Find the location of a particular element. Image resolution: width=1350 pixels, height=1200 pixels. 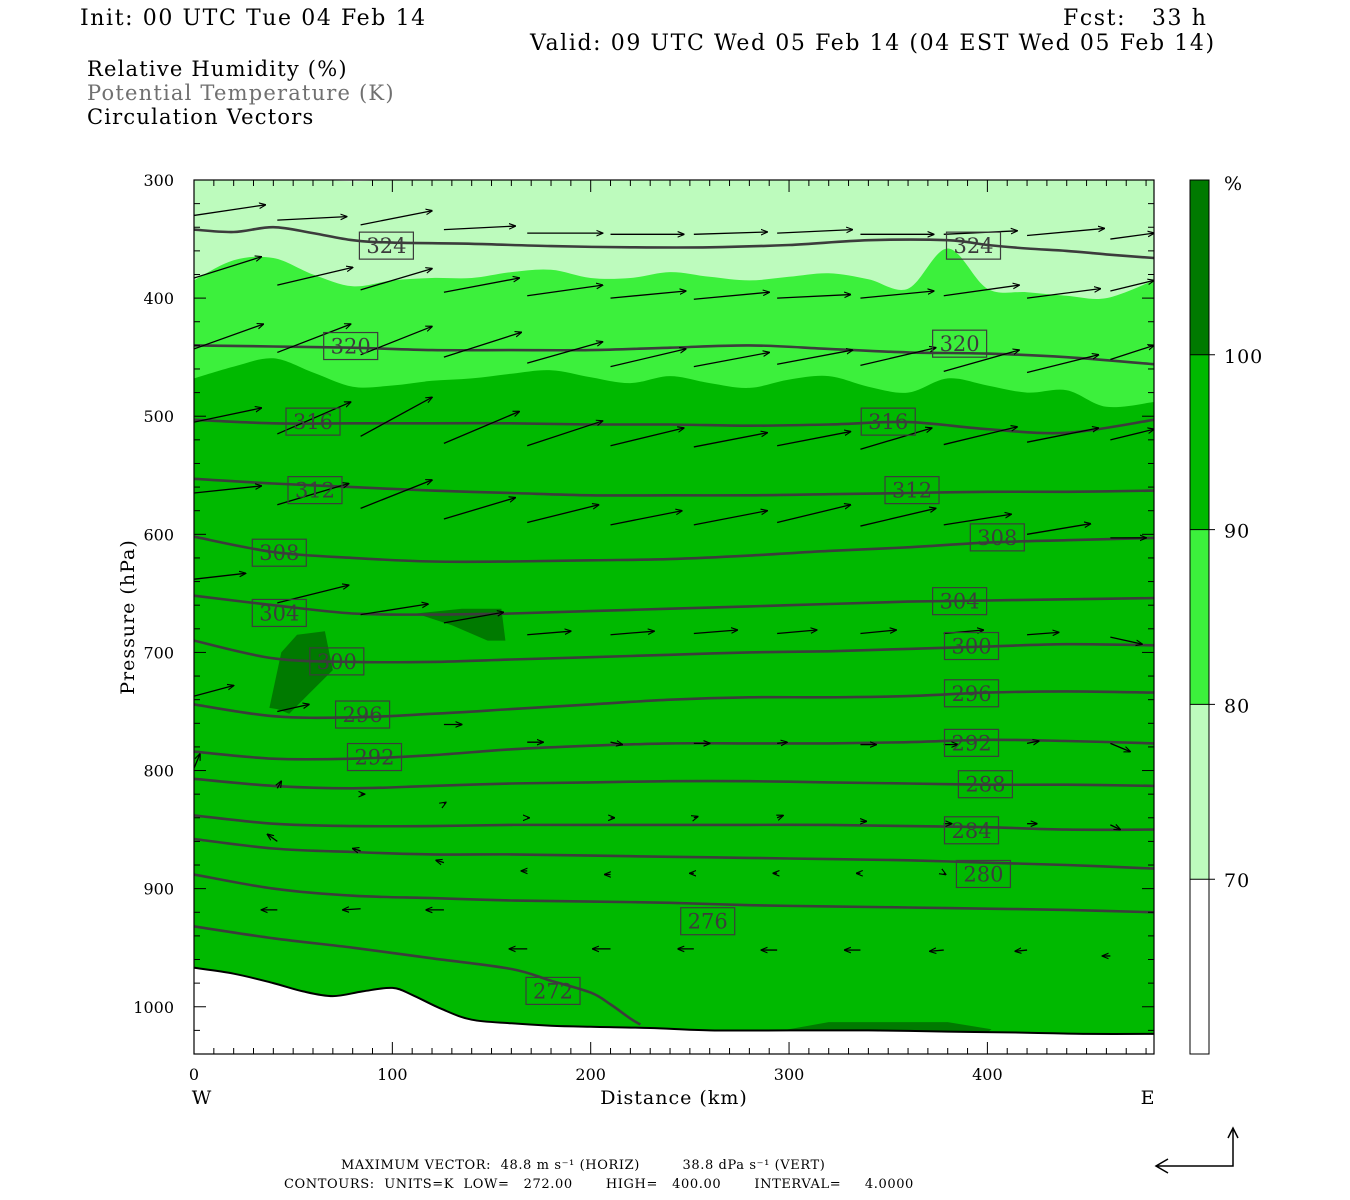

theta-label-text: 280 is located at coordinates (983, 874).